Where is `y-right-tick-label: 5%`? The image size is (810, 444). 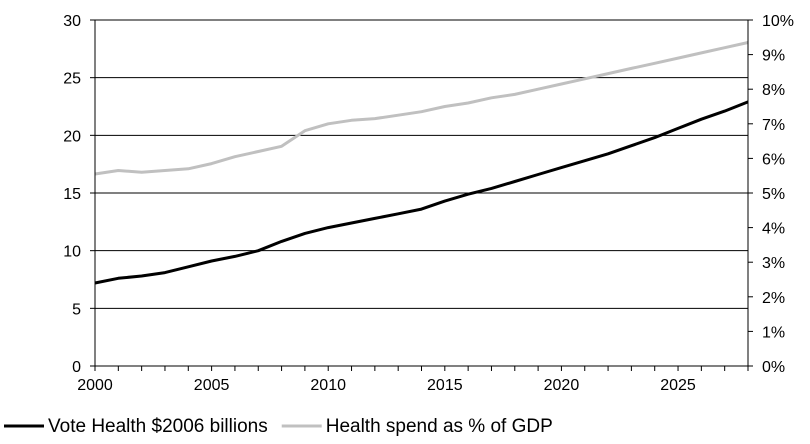
y-right-tick-label: 5% is located at coordinates (773, 194).